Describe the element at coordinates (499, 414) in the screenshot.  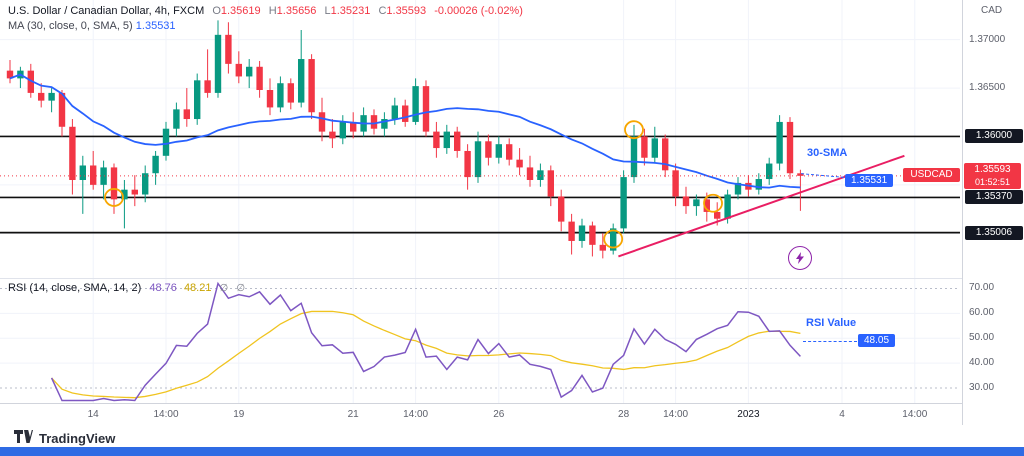
I see `time-axis-label: 26` at that location.